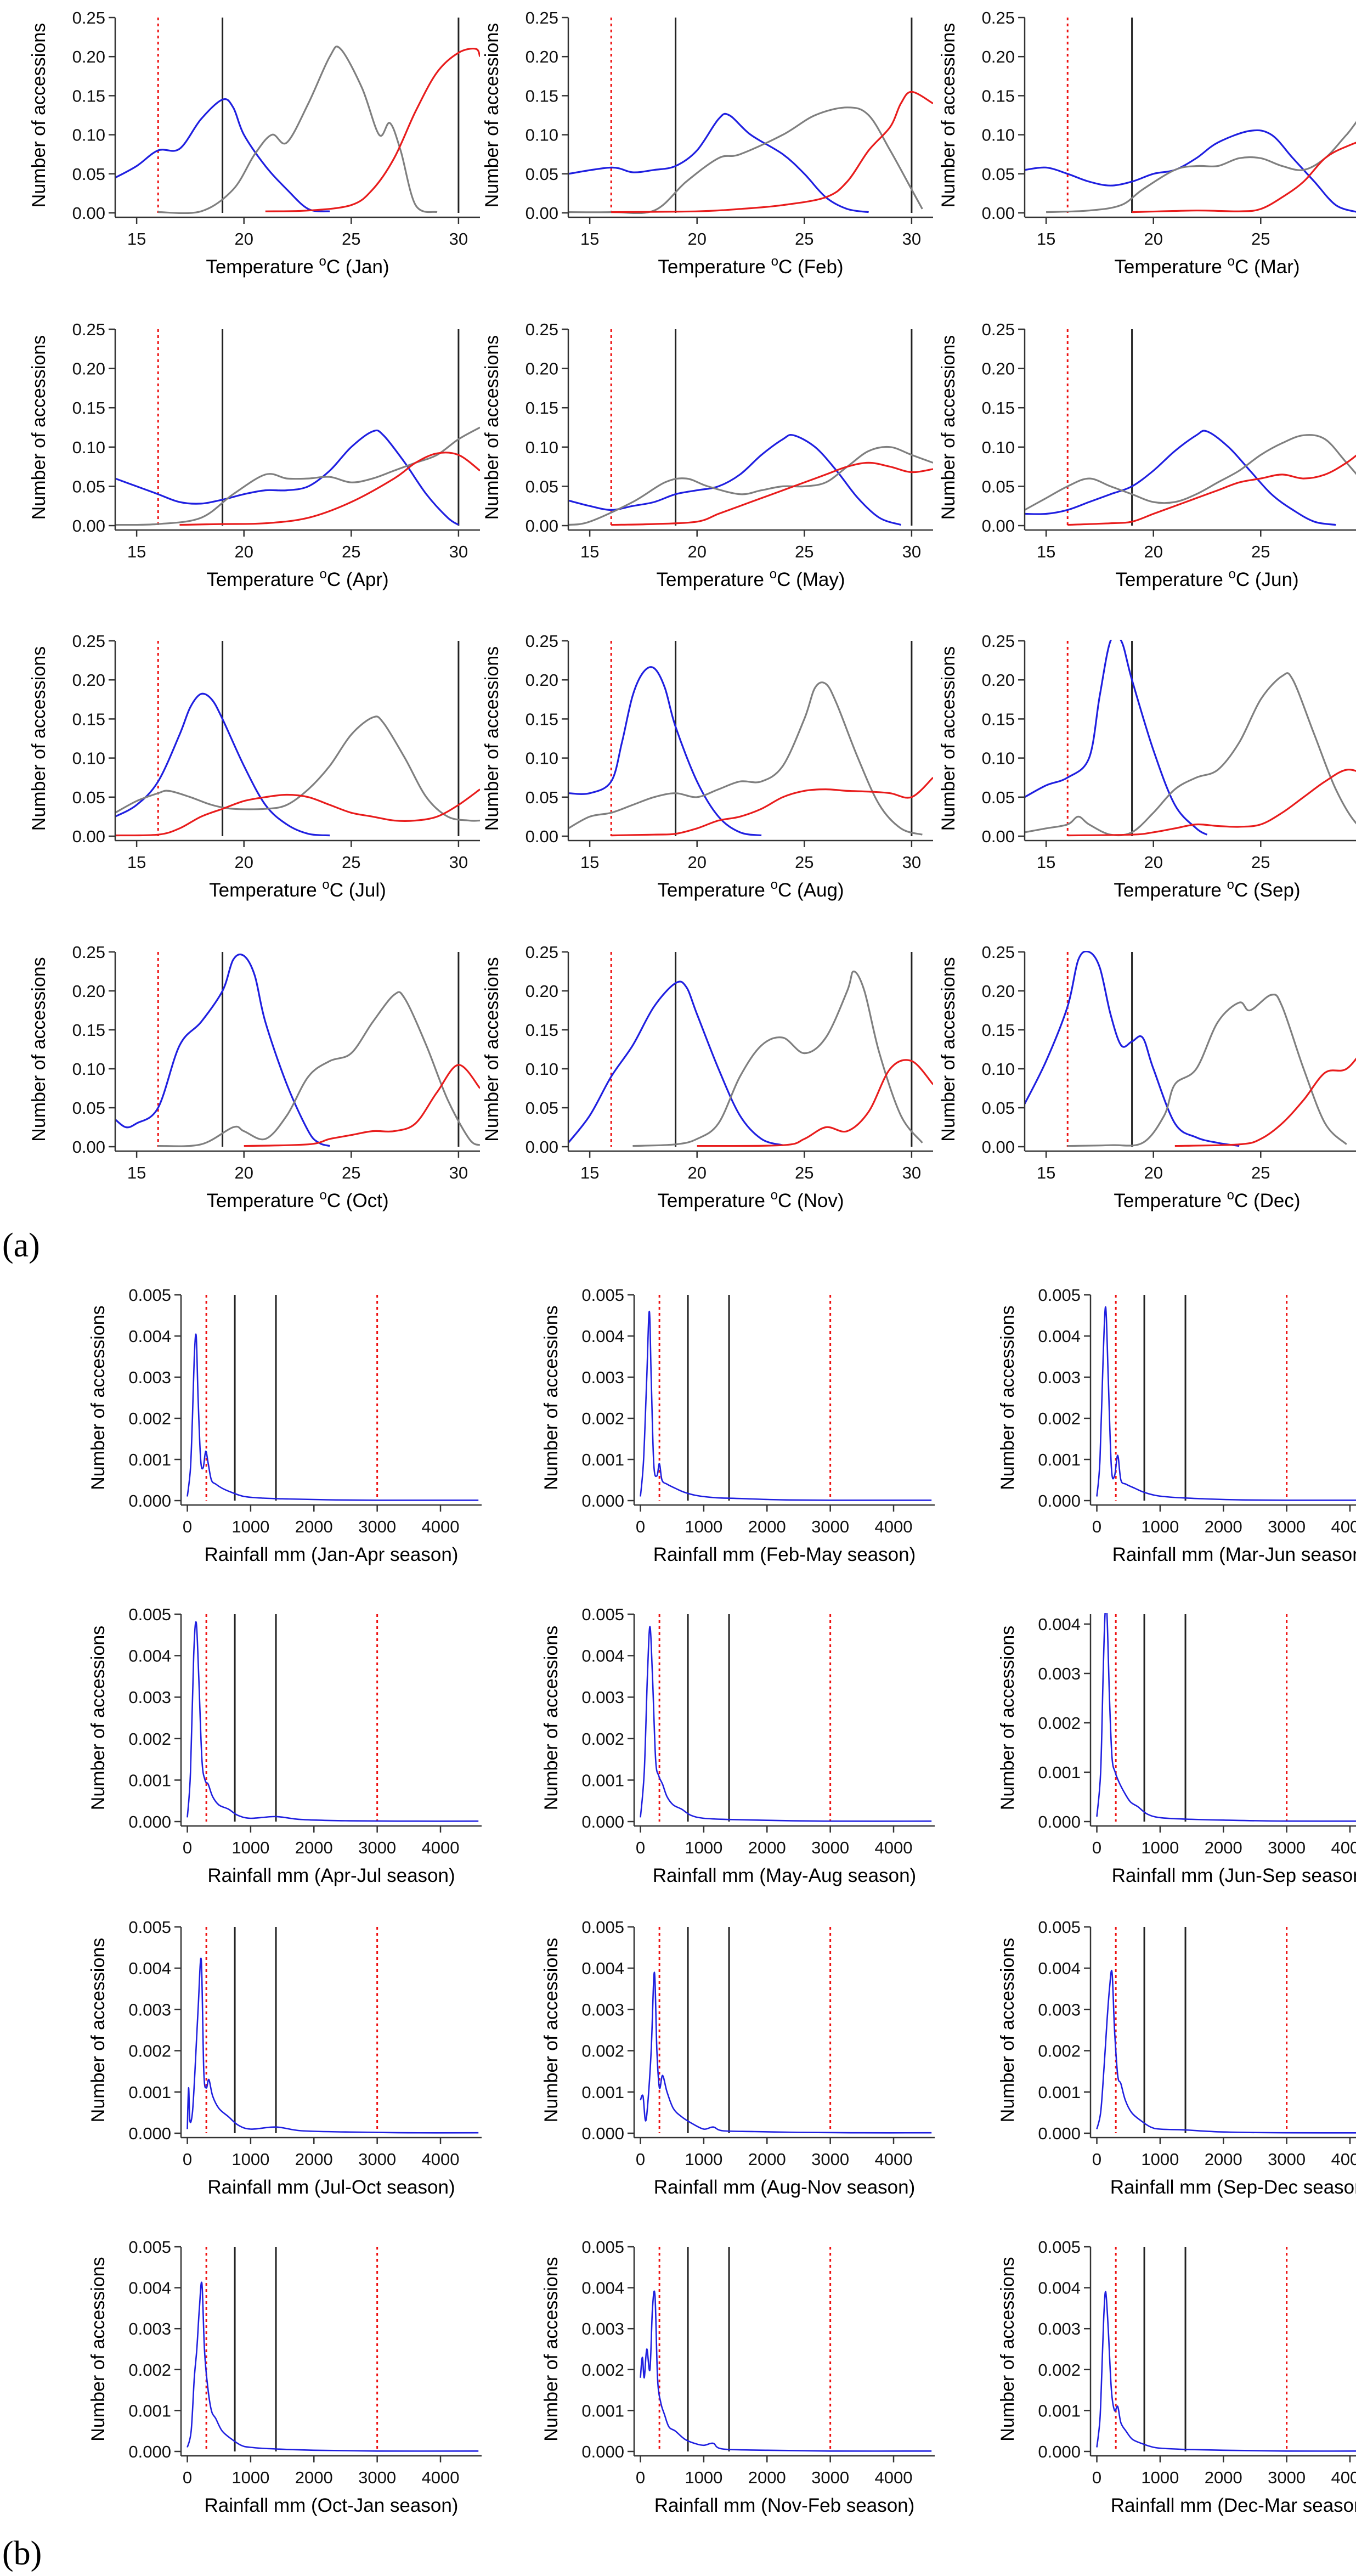 This screenshot has width=1356, height=2576. What do you see at coordinates (1206, 579) in the screenshot?
I see `x-axis-title: Temperature oC (Jun)` at bounding box center [1206, 579].